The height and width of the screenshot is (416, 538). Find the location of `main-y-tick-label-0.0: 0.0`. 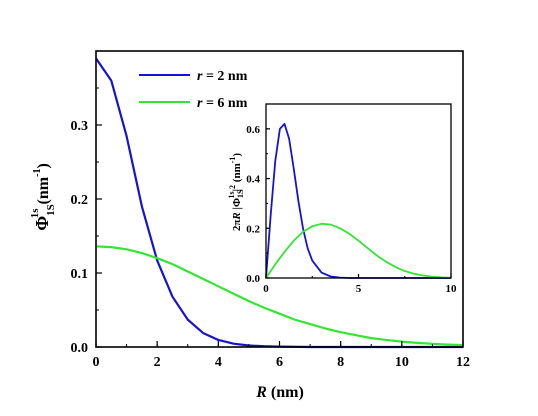

main-y-tick-label-0.0: 0.0 is located at coordinates (80, 348).